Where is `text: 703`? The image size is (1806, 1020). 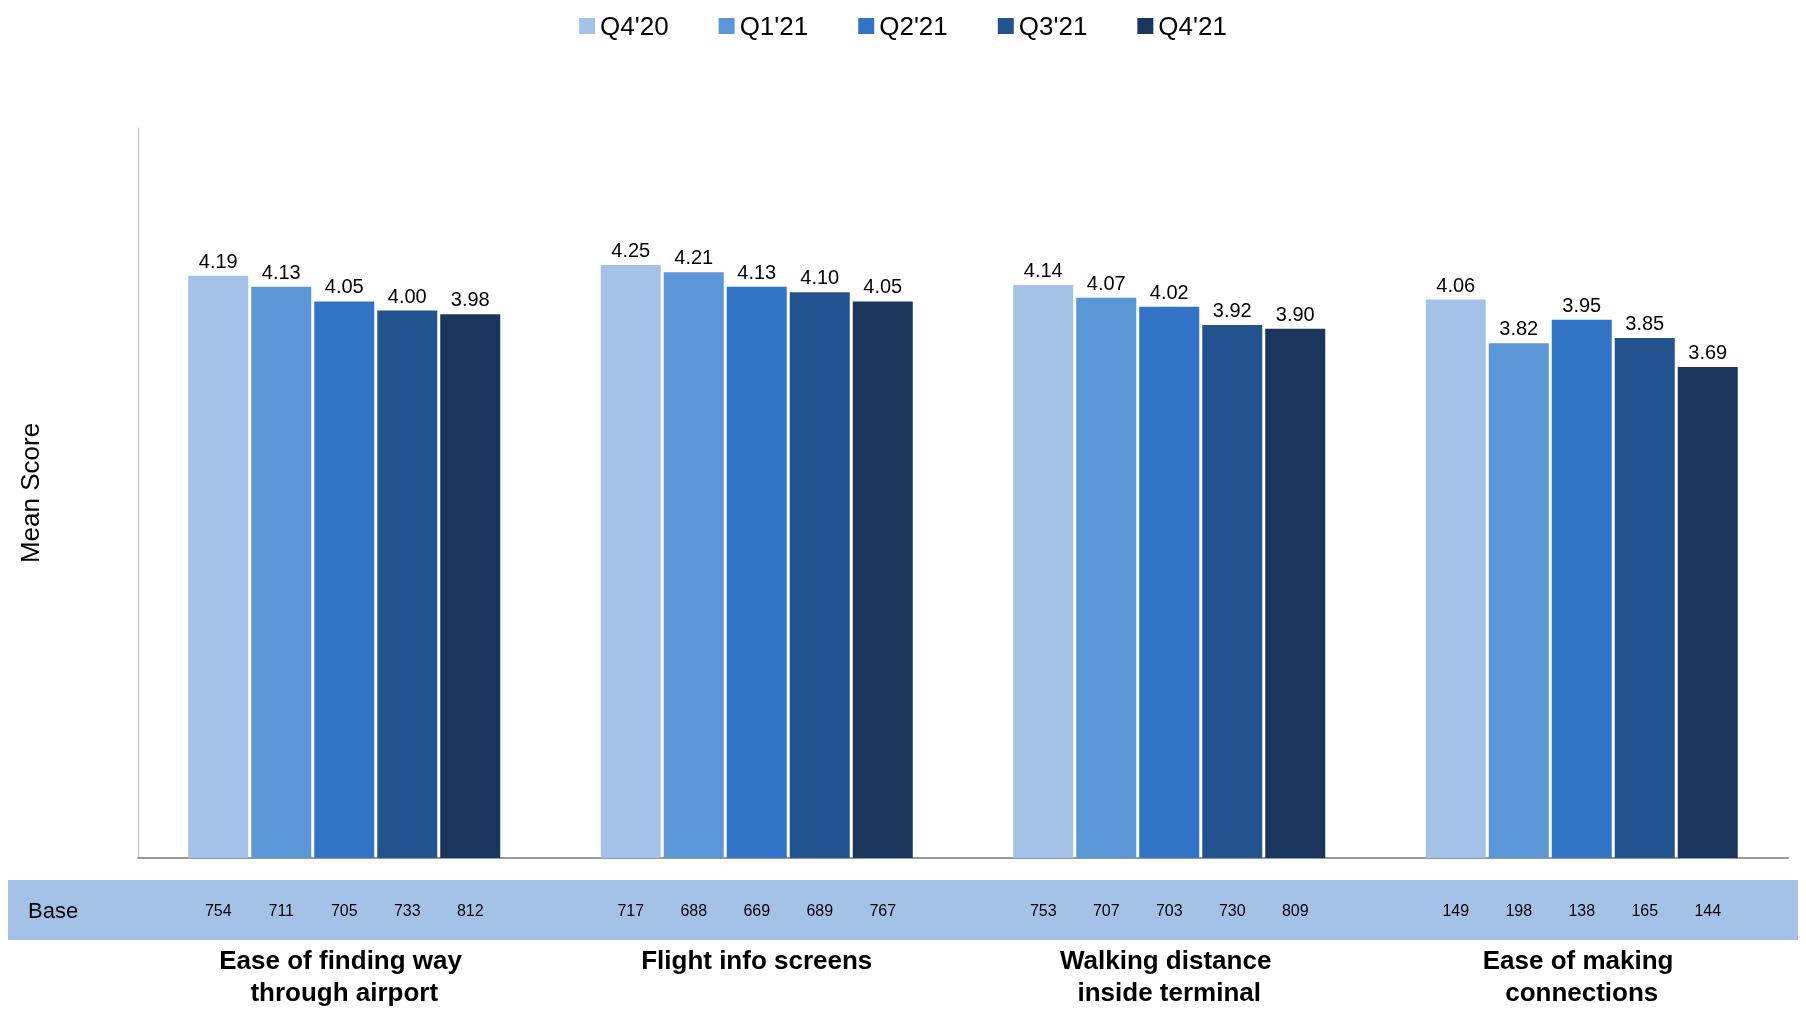
text: 703 is located at coordinates (1169, 910).